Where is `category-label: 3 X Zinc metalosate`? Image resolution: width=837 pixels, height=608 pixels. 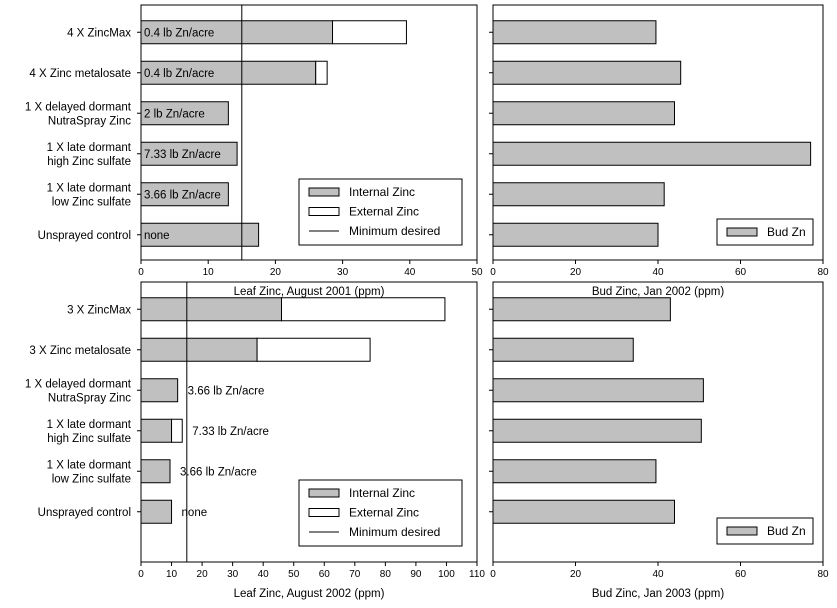 category-label: 3 X Zinc metalosate is located at coordinates (80, 351).